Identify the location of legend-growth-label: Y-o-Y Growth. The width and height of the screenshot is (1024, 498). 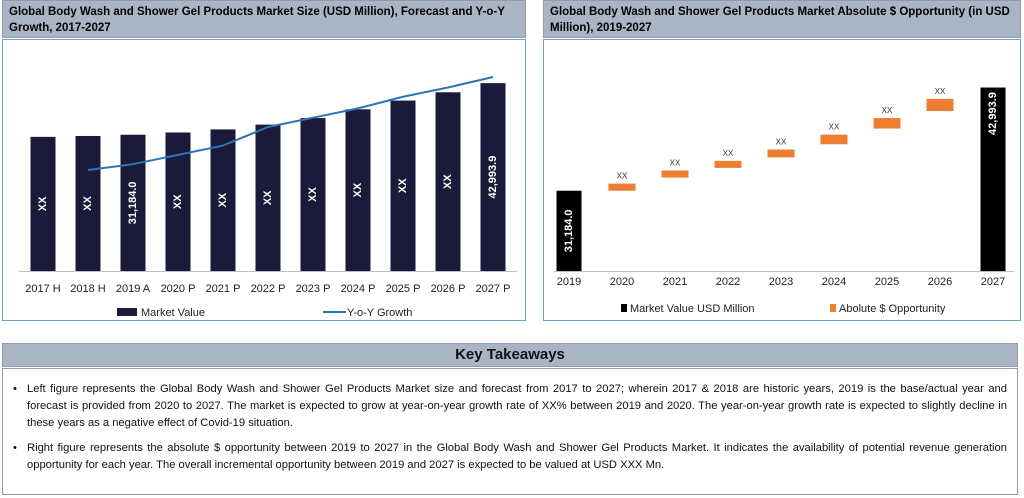
(379, 313).